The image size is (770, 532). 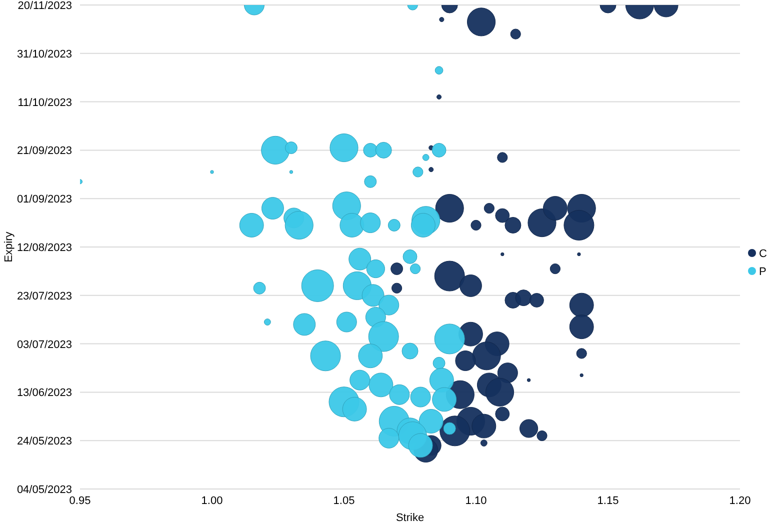 I want to click on x-axis-title: Strike, so click(x=410, y=518).